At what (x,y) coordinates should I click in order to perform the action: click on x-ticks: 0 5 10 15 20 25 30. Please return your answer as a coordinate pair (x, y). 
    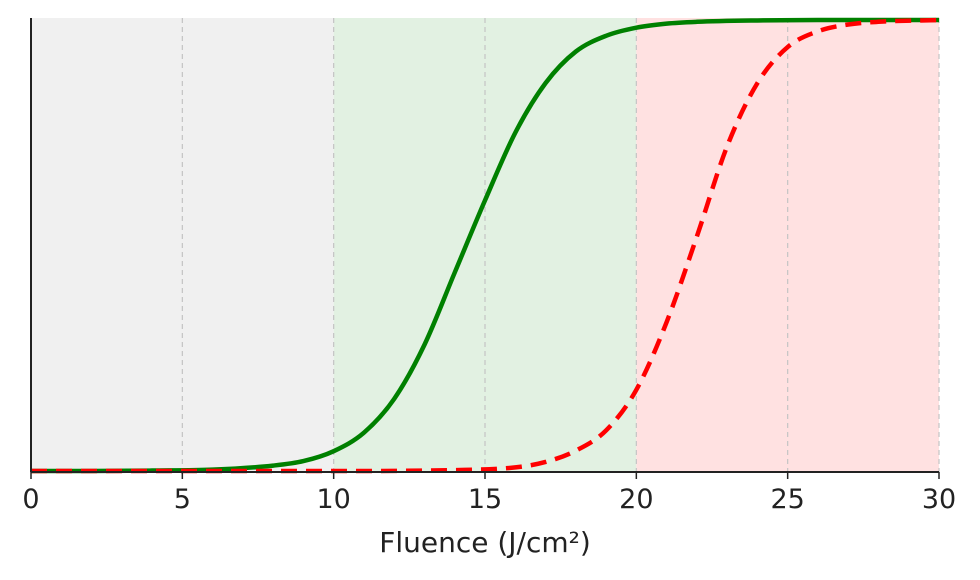
    Looking at the image, I should click on (489, 493).